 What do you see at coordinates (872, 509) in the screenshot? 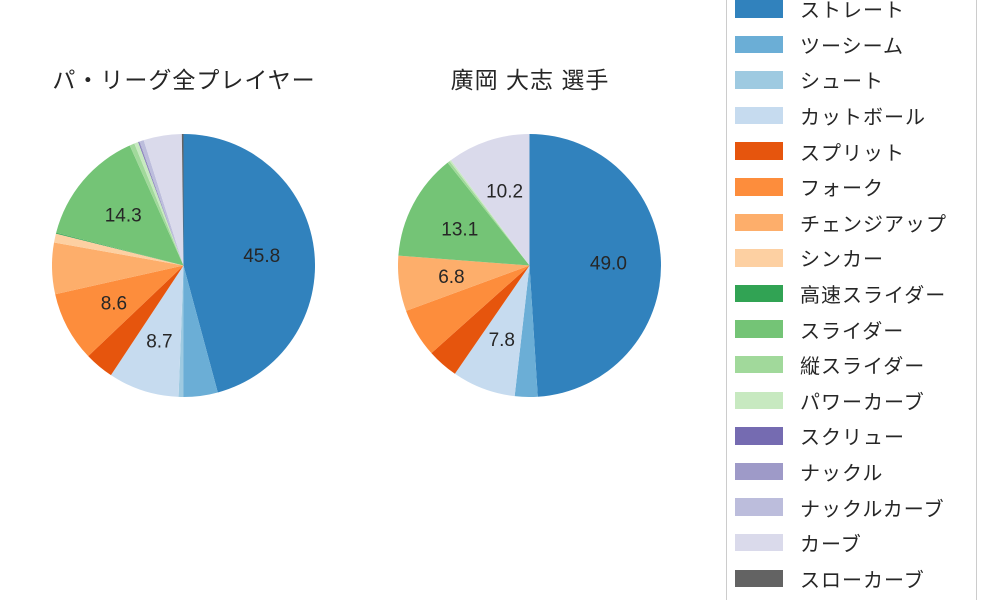
I see `legend-item-label: ナックルカーブ` at bounding box center [872, 509].